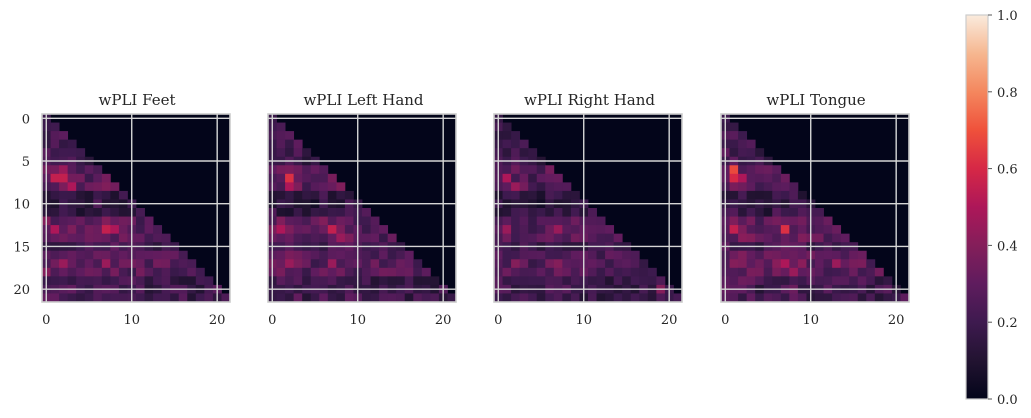 This screenshot has width=1031, height=418. I want to click on colorbar-gradient, so click(977, 207).